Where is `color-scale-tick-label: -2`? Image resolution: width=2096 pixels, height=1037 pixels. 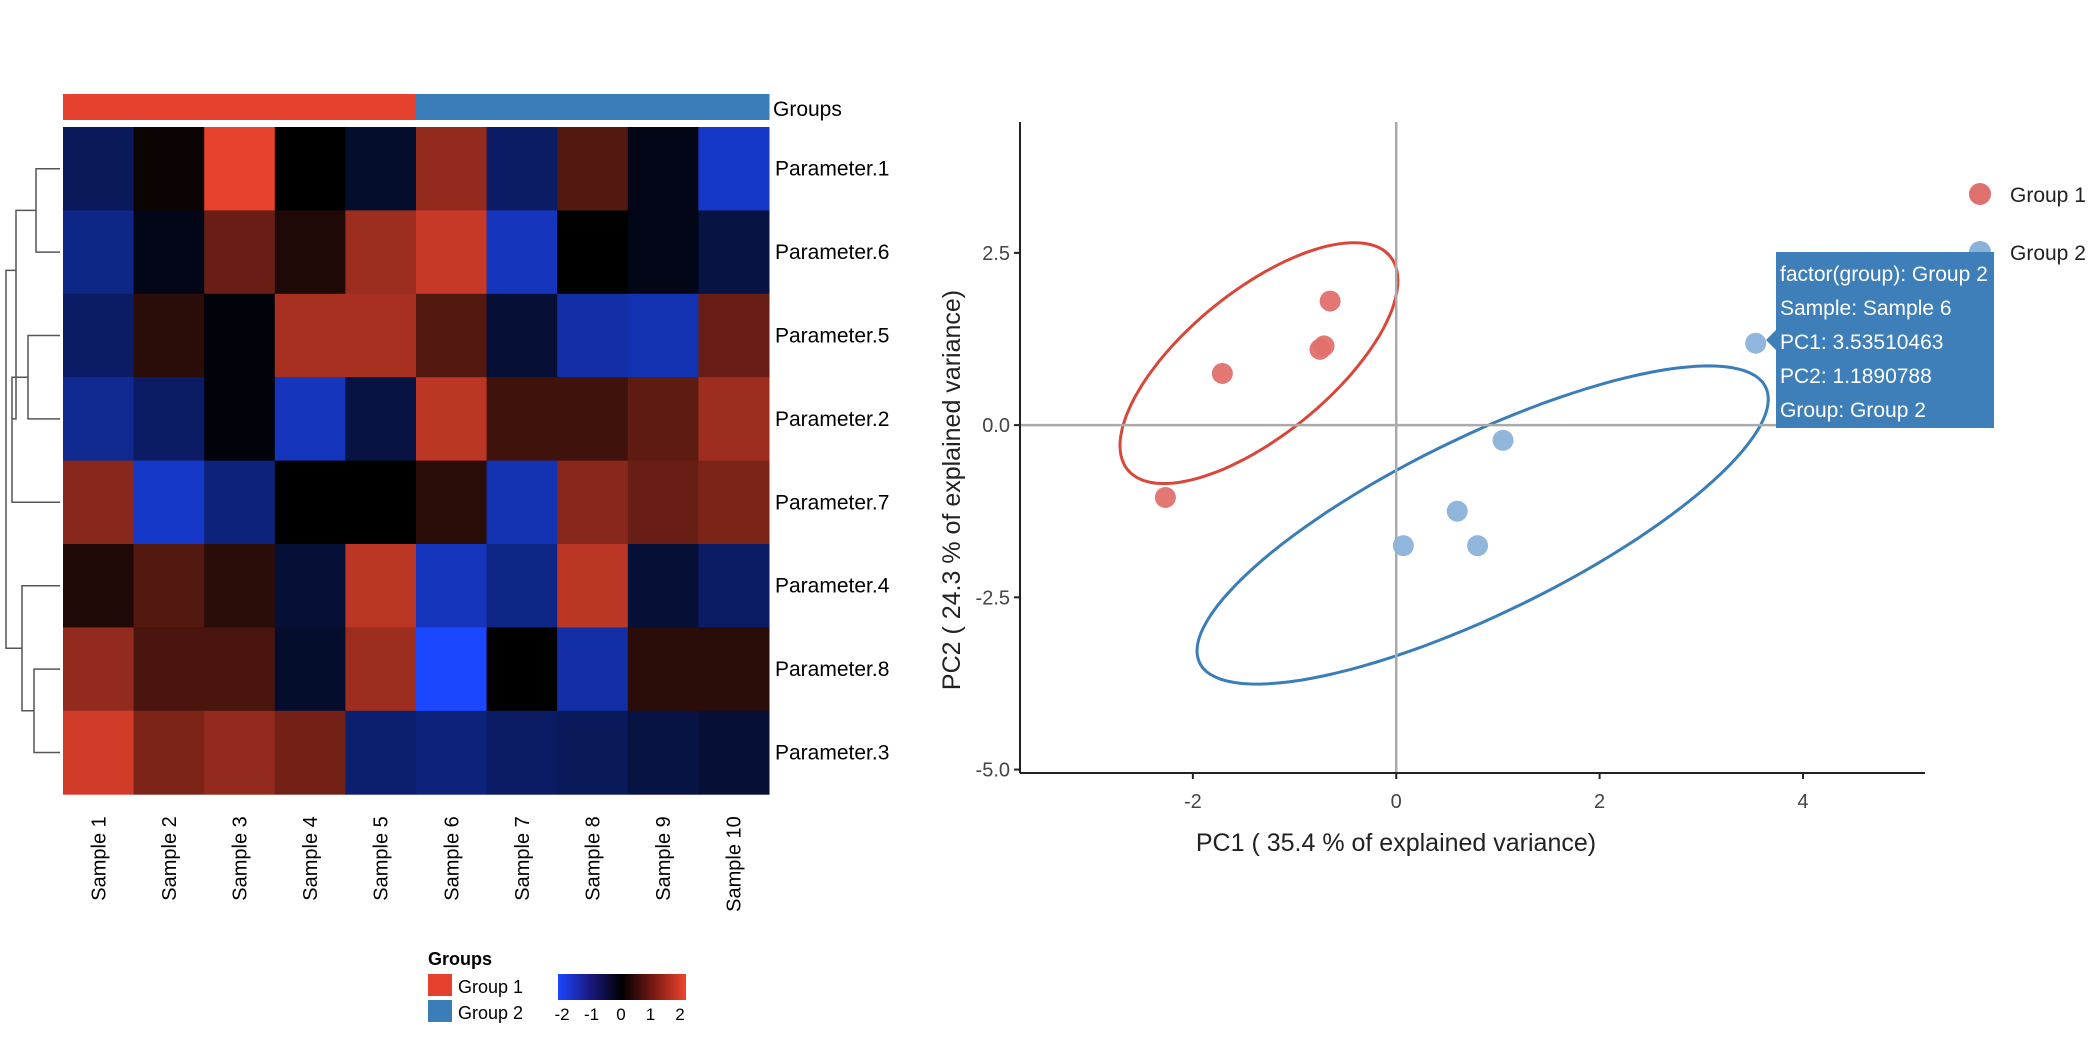 color-scale-tick-label: -2 is located at coordinates (561, 1014).